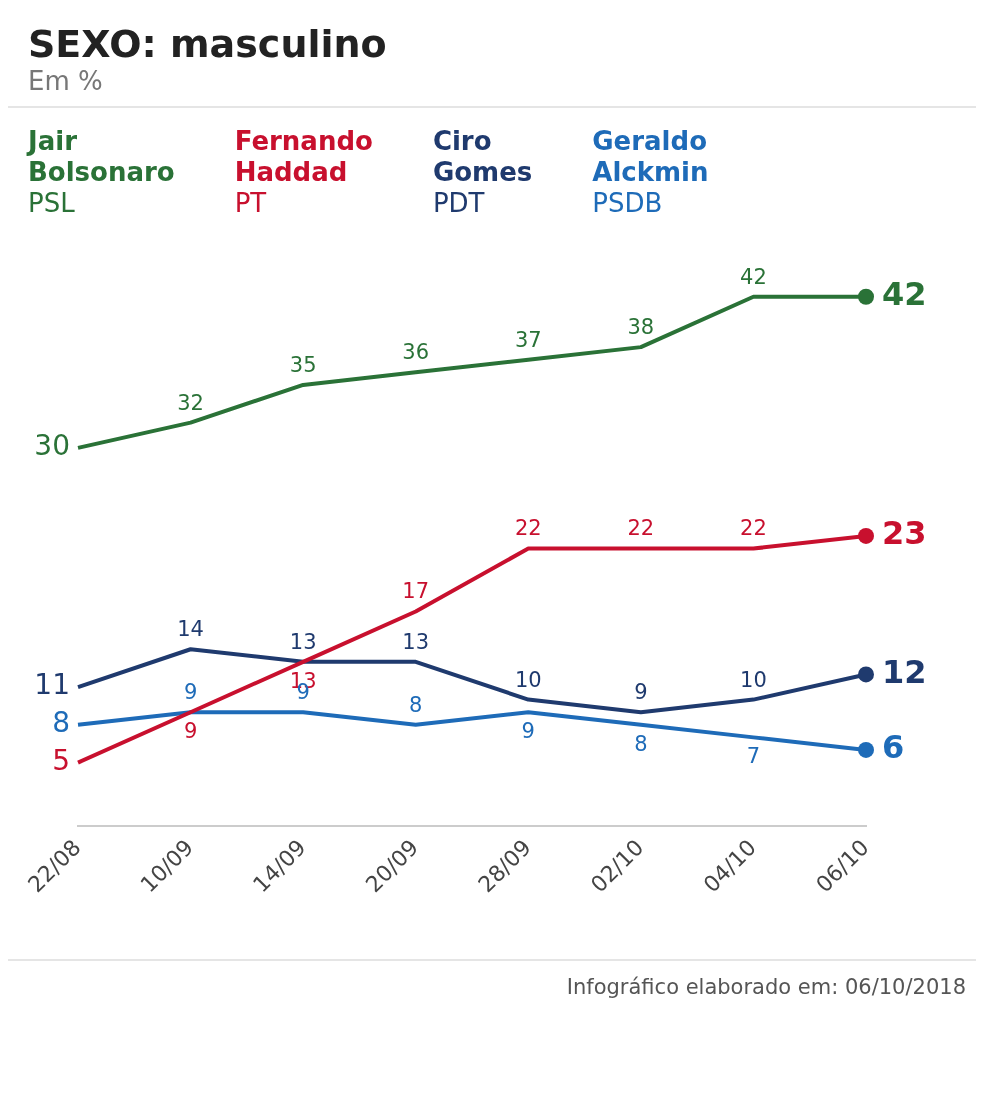 The image size is (984, 1110). I want to click on data-label: 7, so click(753, 756).